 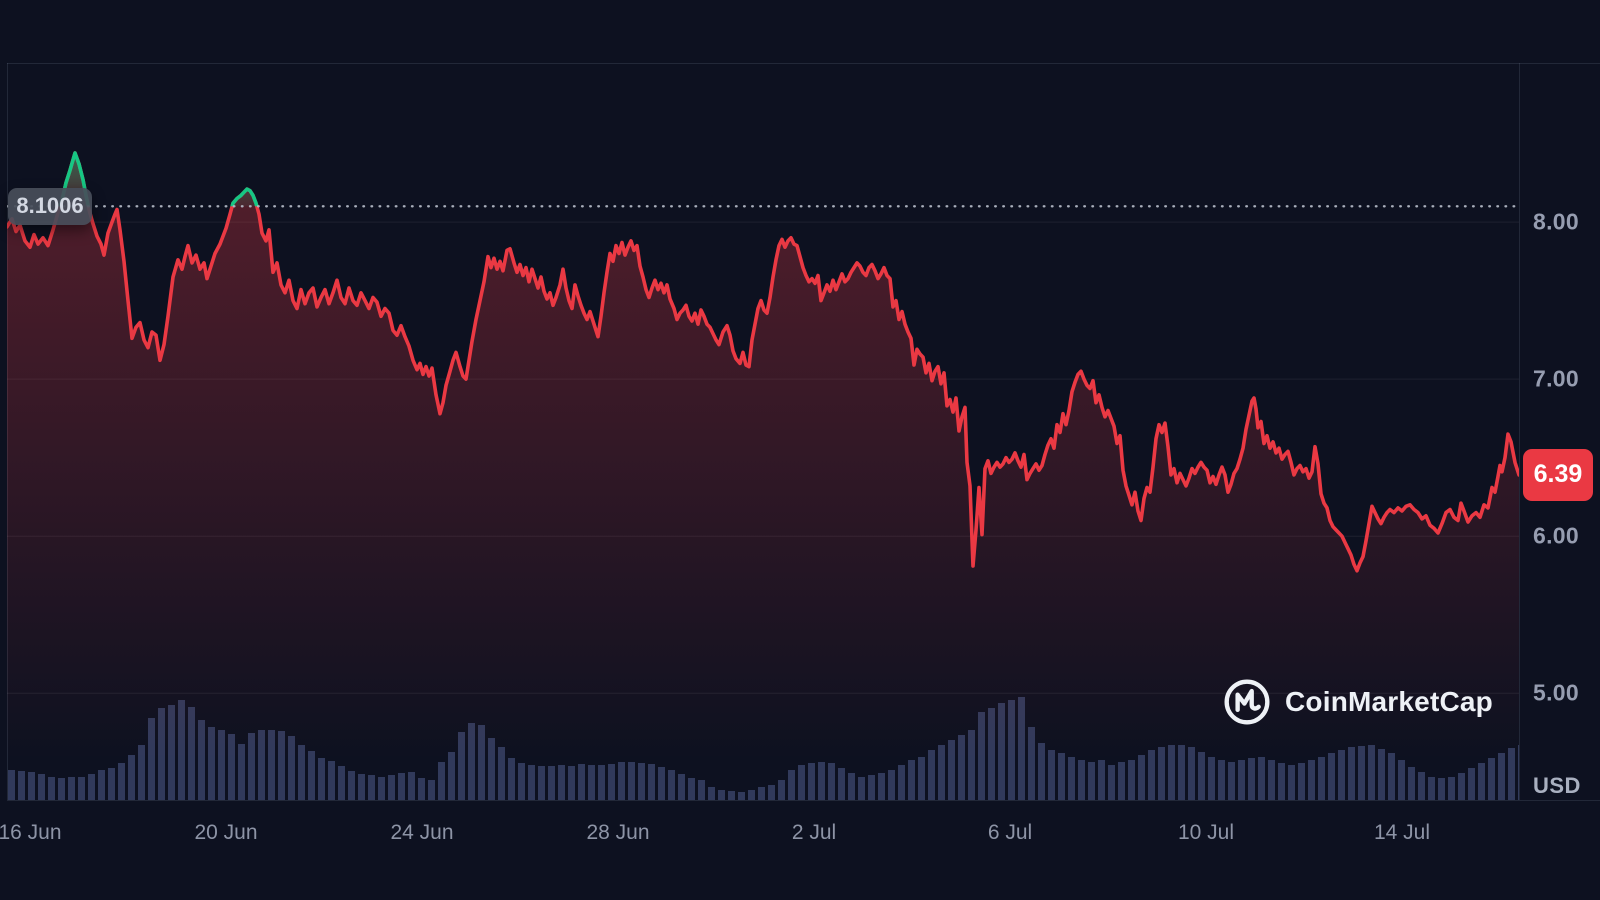 I want to click on x-axis-label: 6 Jul, so click(x=1010, y=832).